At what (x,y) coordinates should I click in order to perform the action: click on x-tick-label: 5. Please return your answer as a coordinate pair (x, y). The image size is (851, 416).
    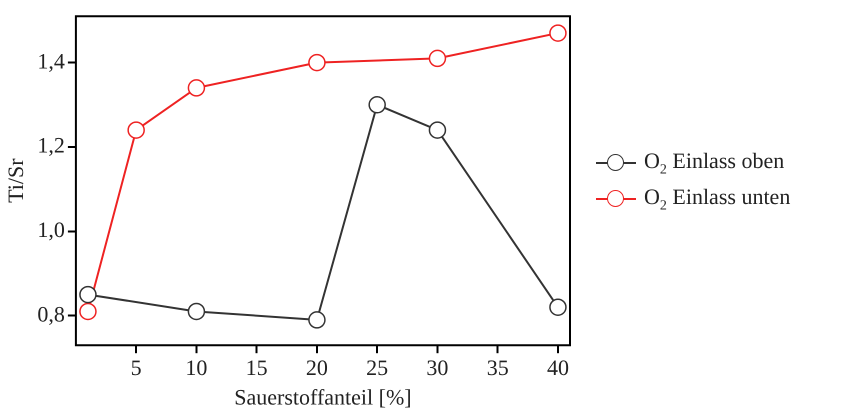
    Looking at the image, I should click on (136, 367).